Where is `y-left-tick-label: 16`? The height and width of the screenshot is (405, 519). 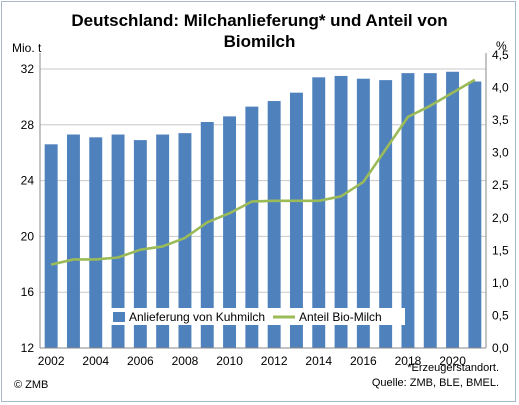 y-left-tick-label: 16 is located at coordinates (28, 292).